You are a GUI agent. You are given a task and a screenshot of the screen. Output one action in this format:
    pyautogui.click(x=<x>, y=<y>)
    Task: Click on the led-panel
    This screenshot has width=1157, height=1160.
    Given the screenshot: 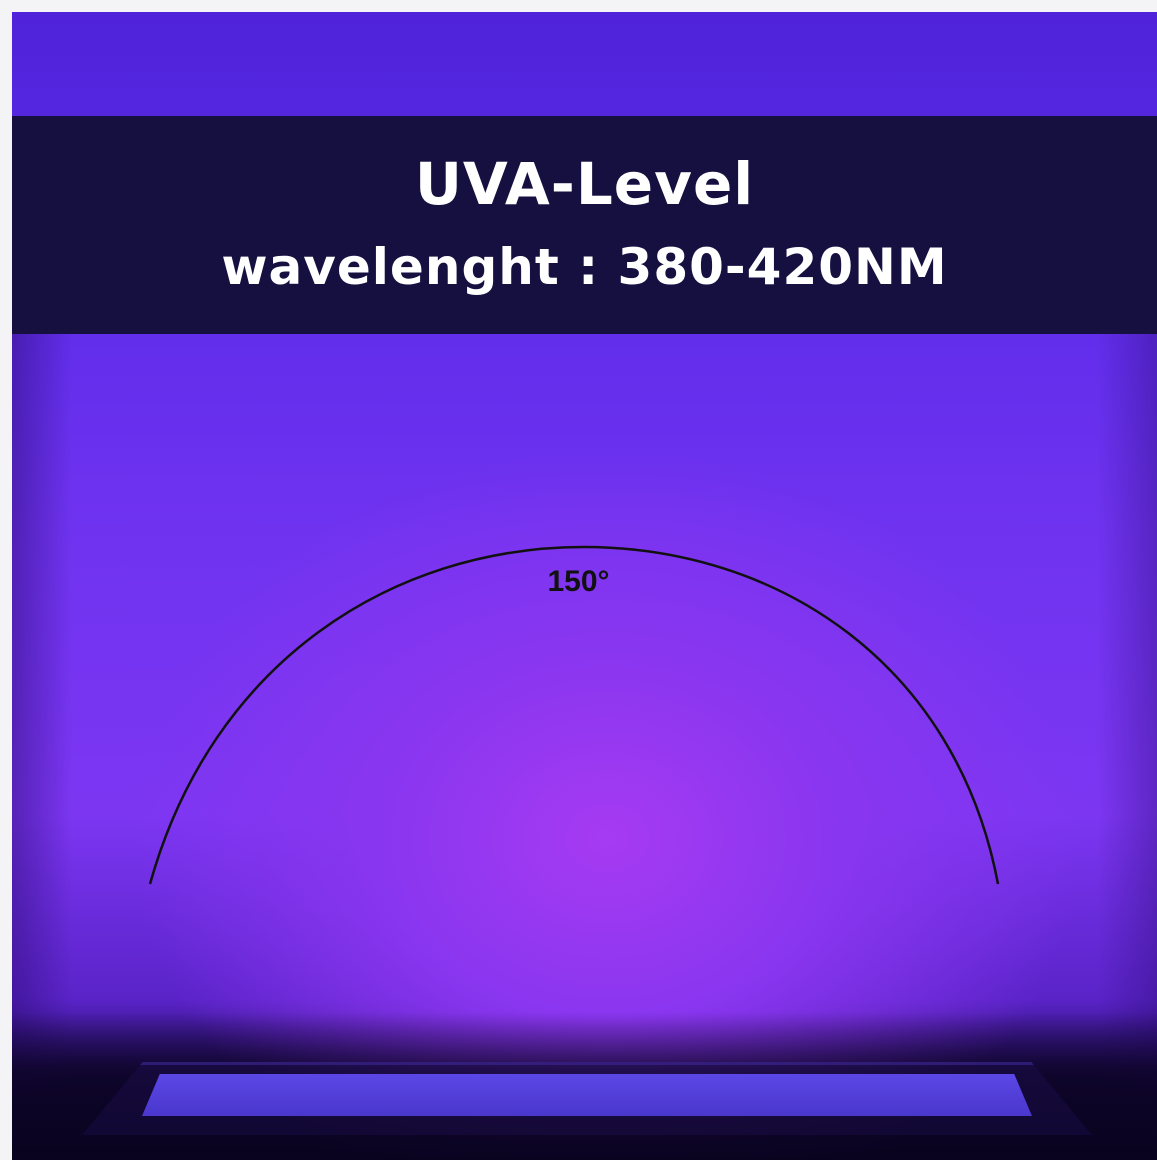 What is the action you would take?
    pyautogui.click(x=587, y=1095)
    